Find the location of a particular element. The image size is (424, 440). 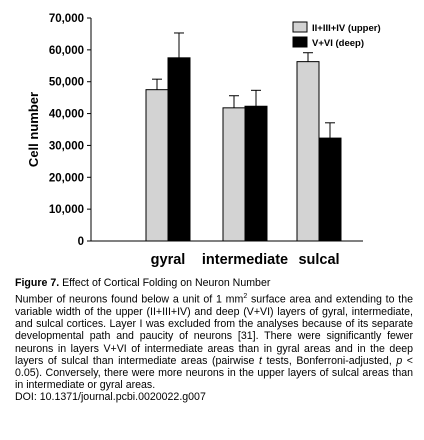

y-tick-label: 10,000 is located at coordinates (66, 210).